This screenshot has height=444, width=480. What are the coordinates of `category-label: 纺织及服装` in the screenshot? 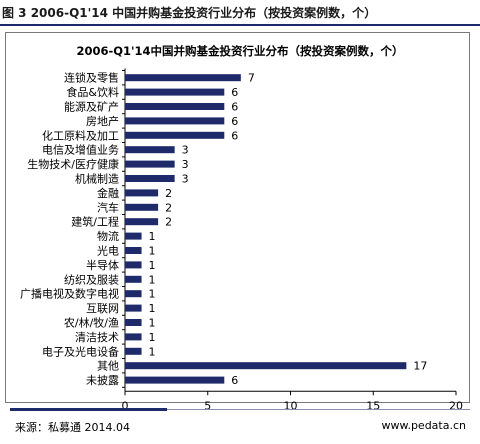 It's located at (91, 279).